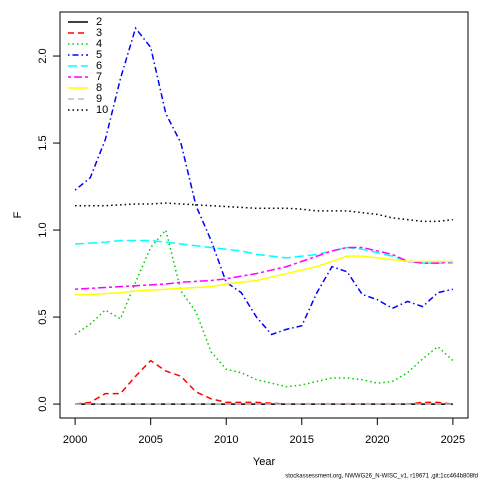 The width and height of the screenshot is (480, 480). Describe the element at coordinates (99, 22) in the screenshot. I see `legend-label: 2` at that location.